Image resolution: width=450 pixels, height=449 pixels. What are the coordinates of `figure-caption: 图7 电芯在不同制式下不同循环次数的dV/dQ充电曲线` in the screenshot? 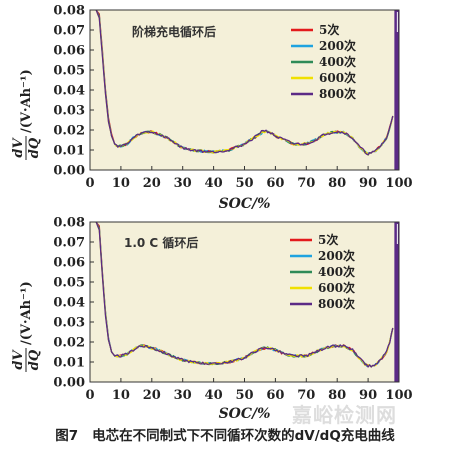 It's located at (225, 434).